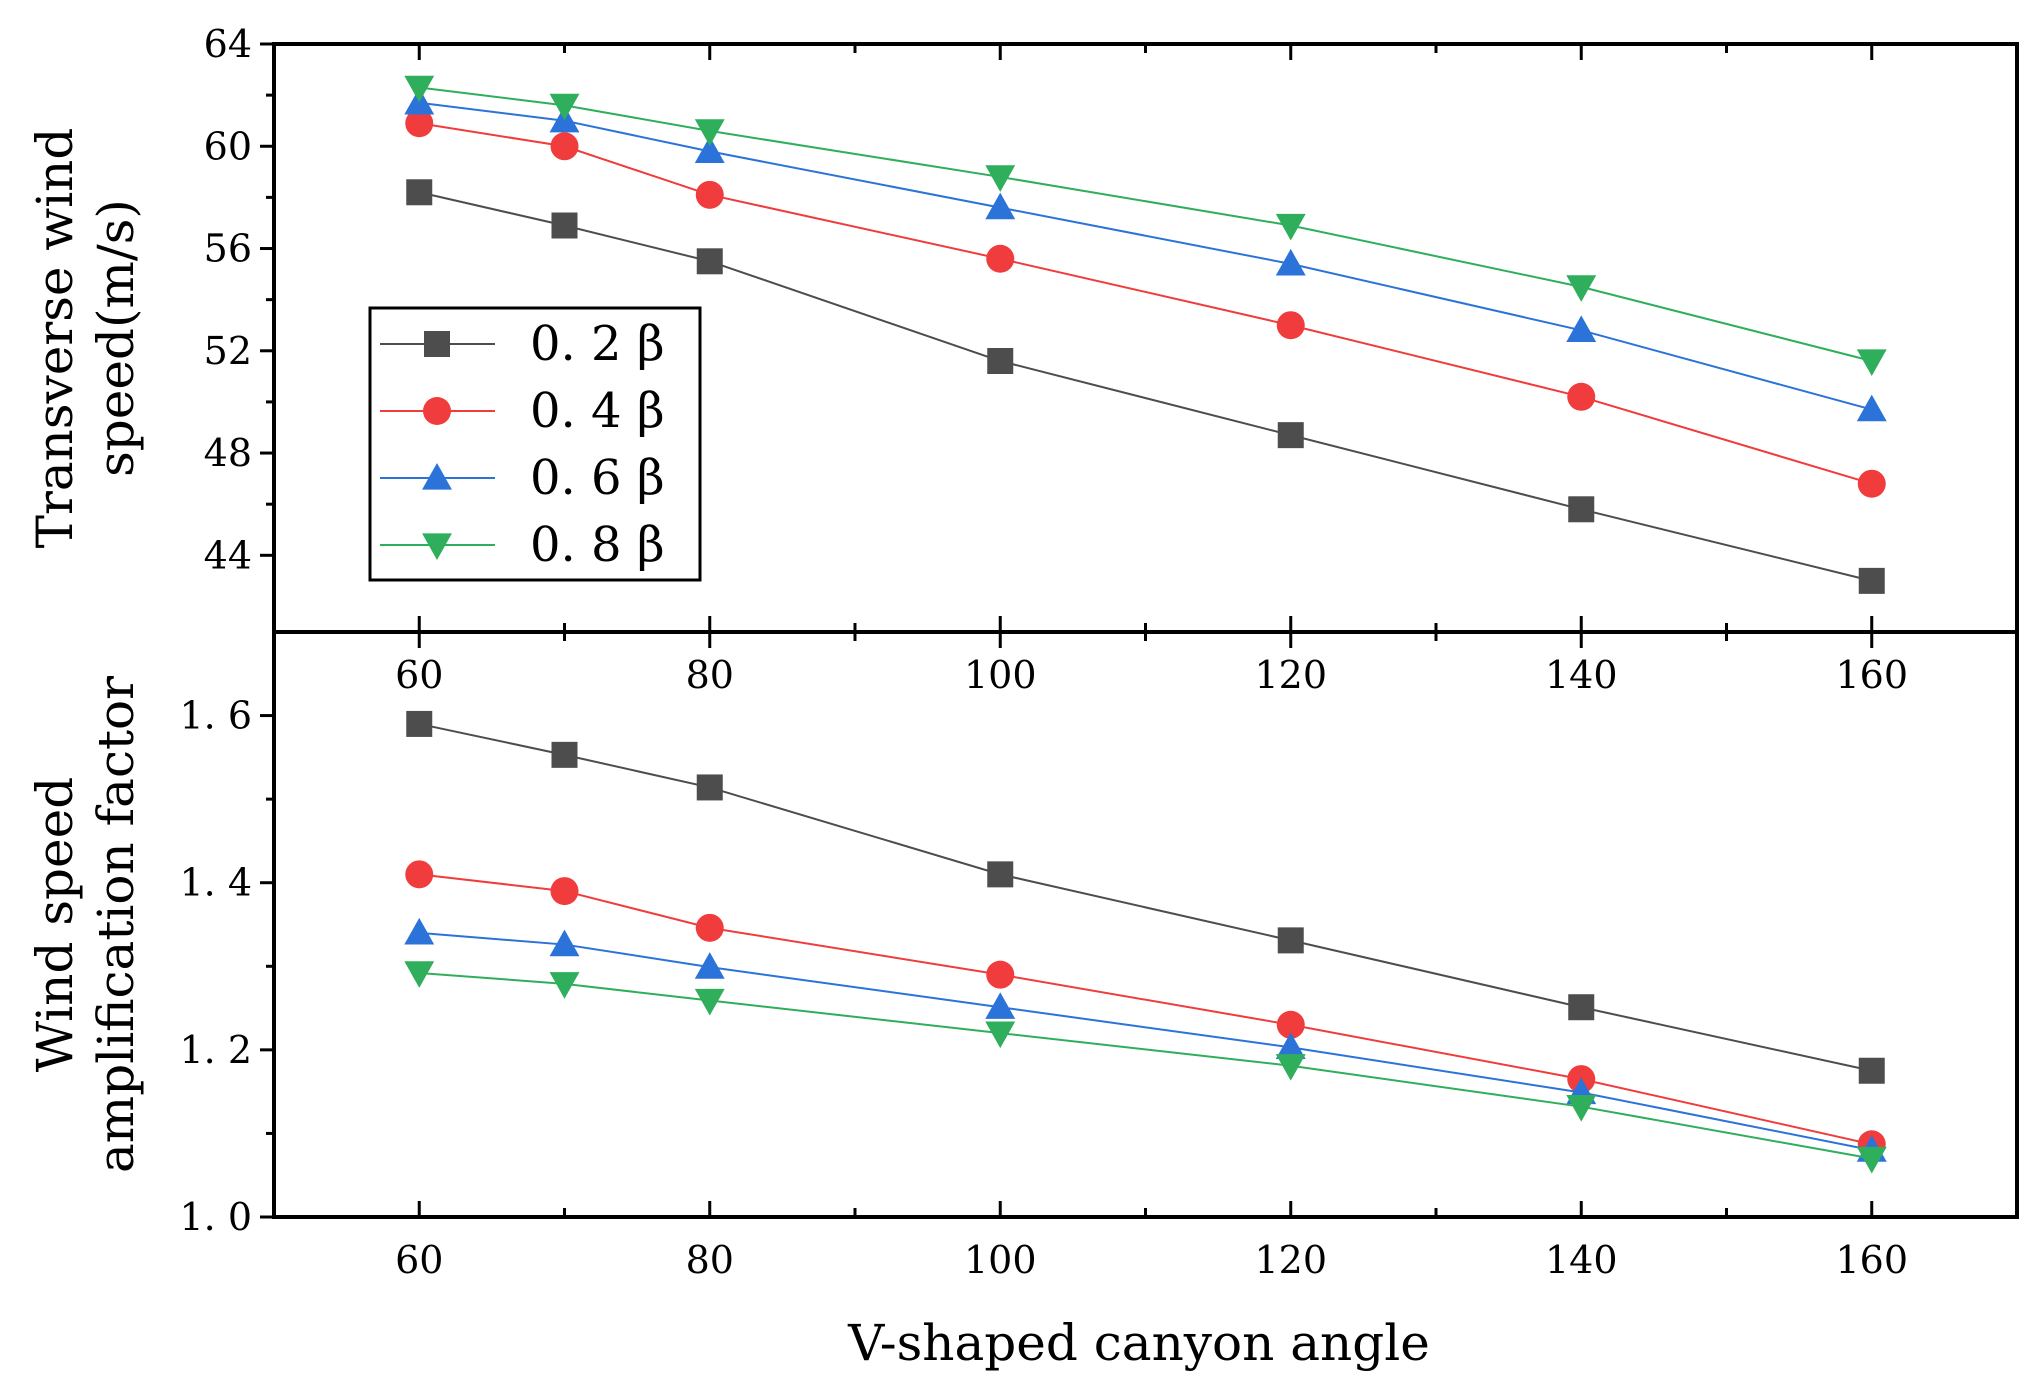  Describe the element at coordinates (215, 883) in the screenshot. I see `y-tick-label: 1. 4` at that location.